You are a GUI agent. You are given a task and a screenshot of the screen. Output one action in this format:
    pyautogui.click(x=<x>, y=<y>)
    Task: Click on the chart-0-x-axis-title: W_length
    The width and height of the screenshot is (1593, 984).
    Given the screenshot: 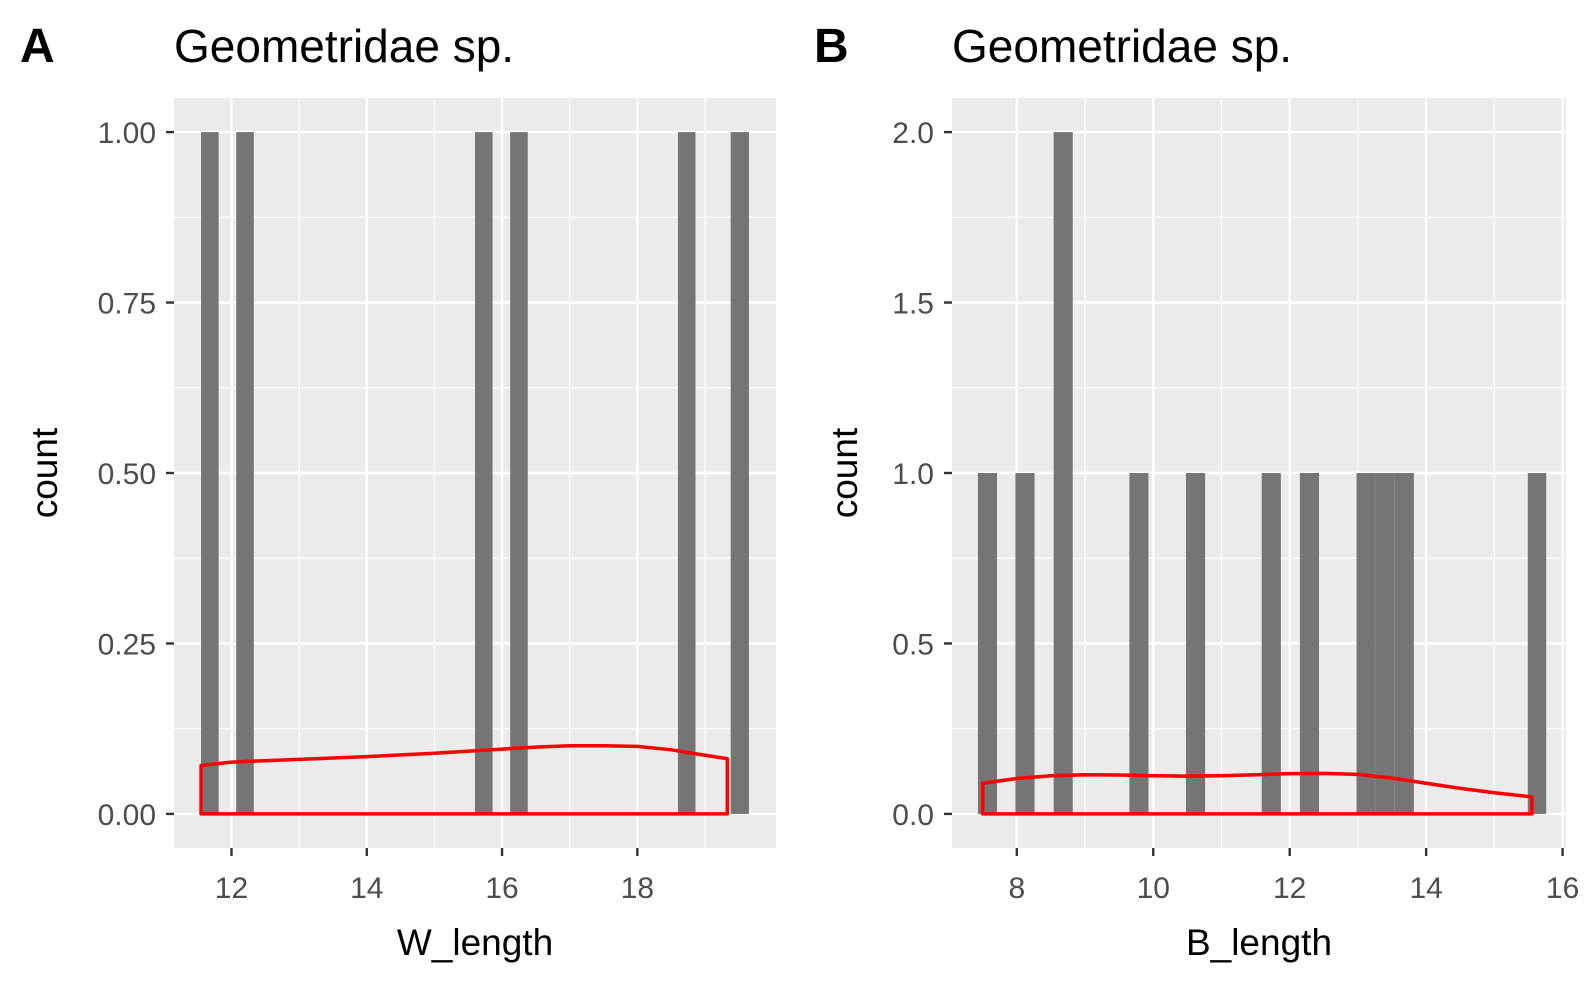 What is the action you would take?
    pyautogui.click(x=475, y=942)
    